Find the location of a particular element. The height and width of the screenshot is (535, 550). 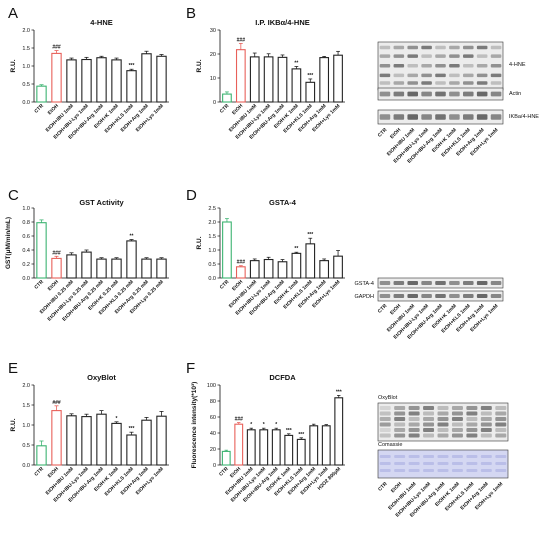

y-axis-label: GST(μM/min/mL) is located at coordinates (8, 243).